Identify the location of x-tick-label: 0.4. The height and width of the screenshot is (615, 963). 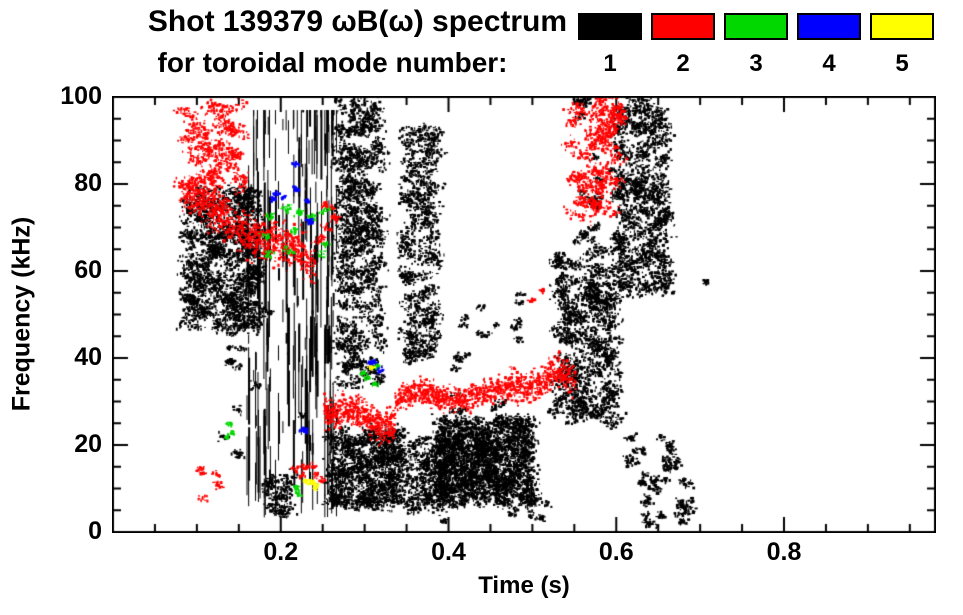
(448, 552).